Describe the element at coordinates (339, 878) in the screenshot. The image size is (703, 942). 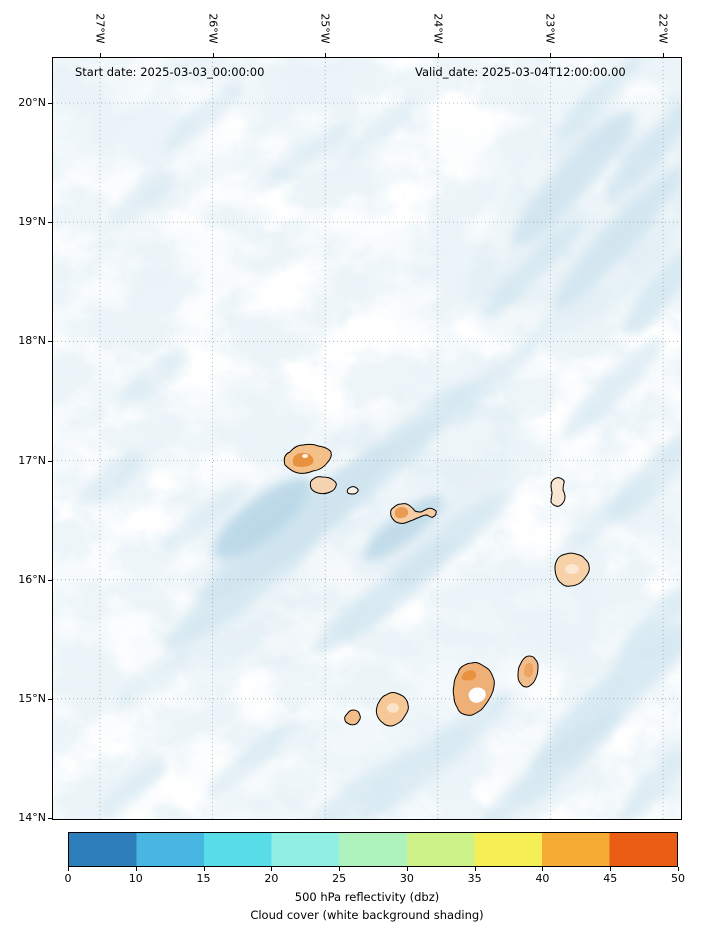
I see `colorbar-tick-label: 25` at that location.